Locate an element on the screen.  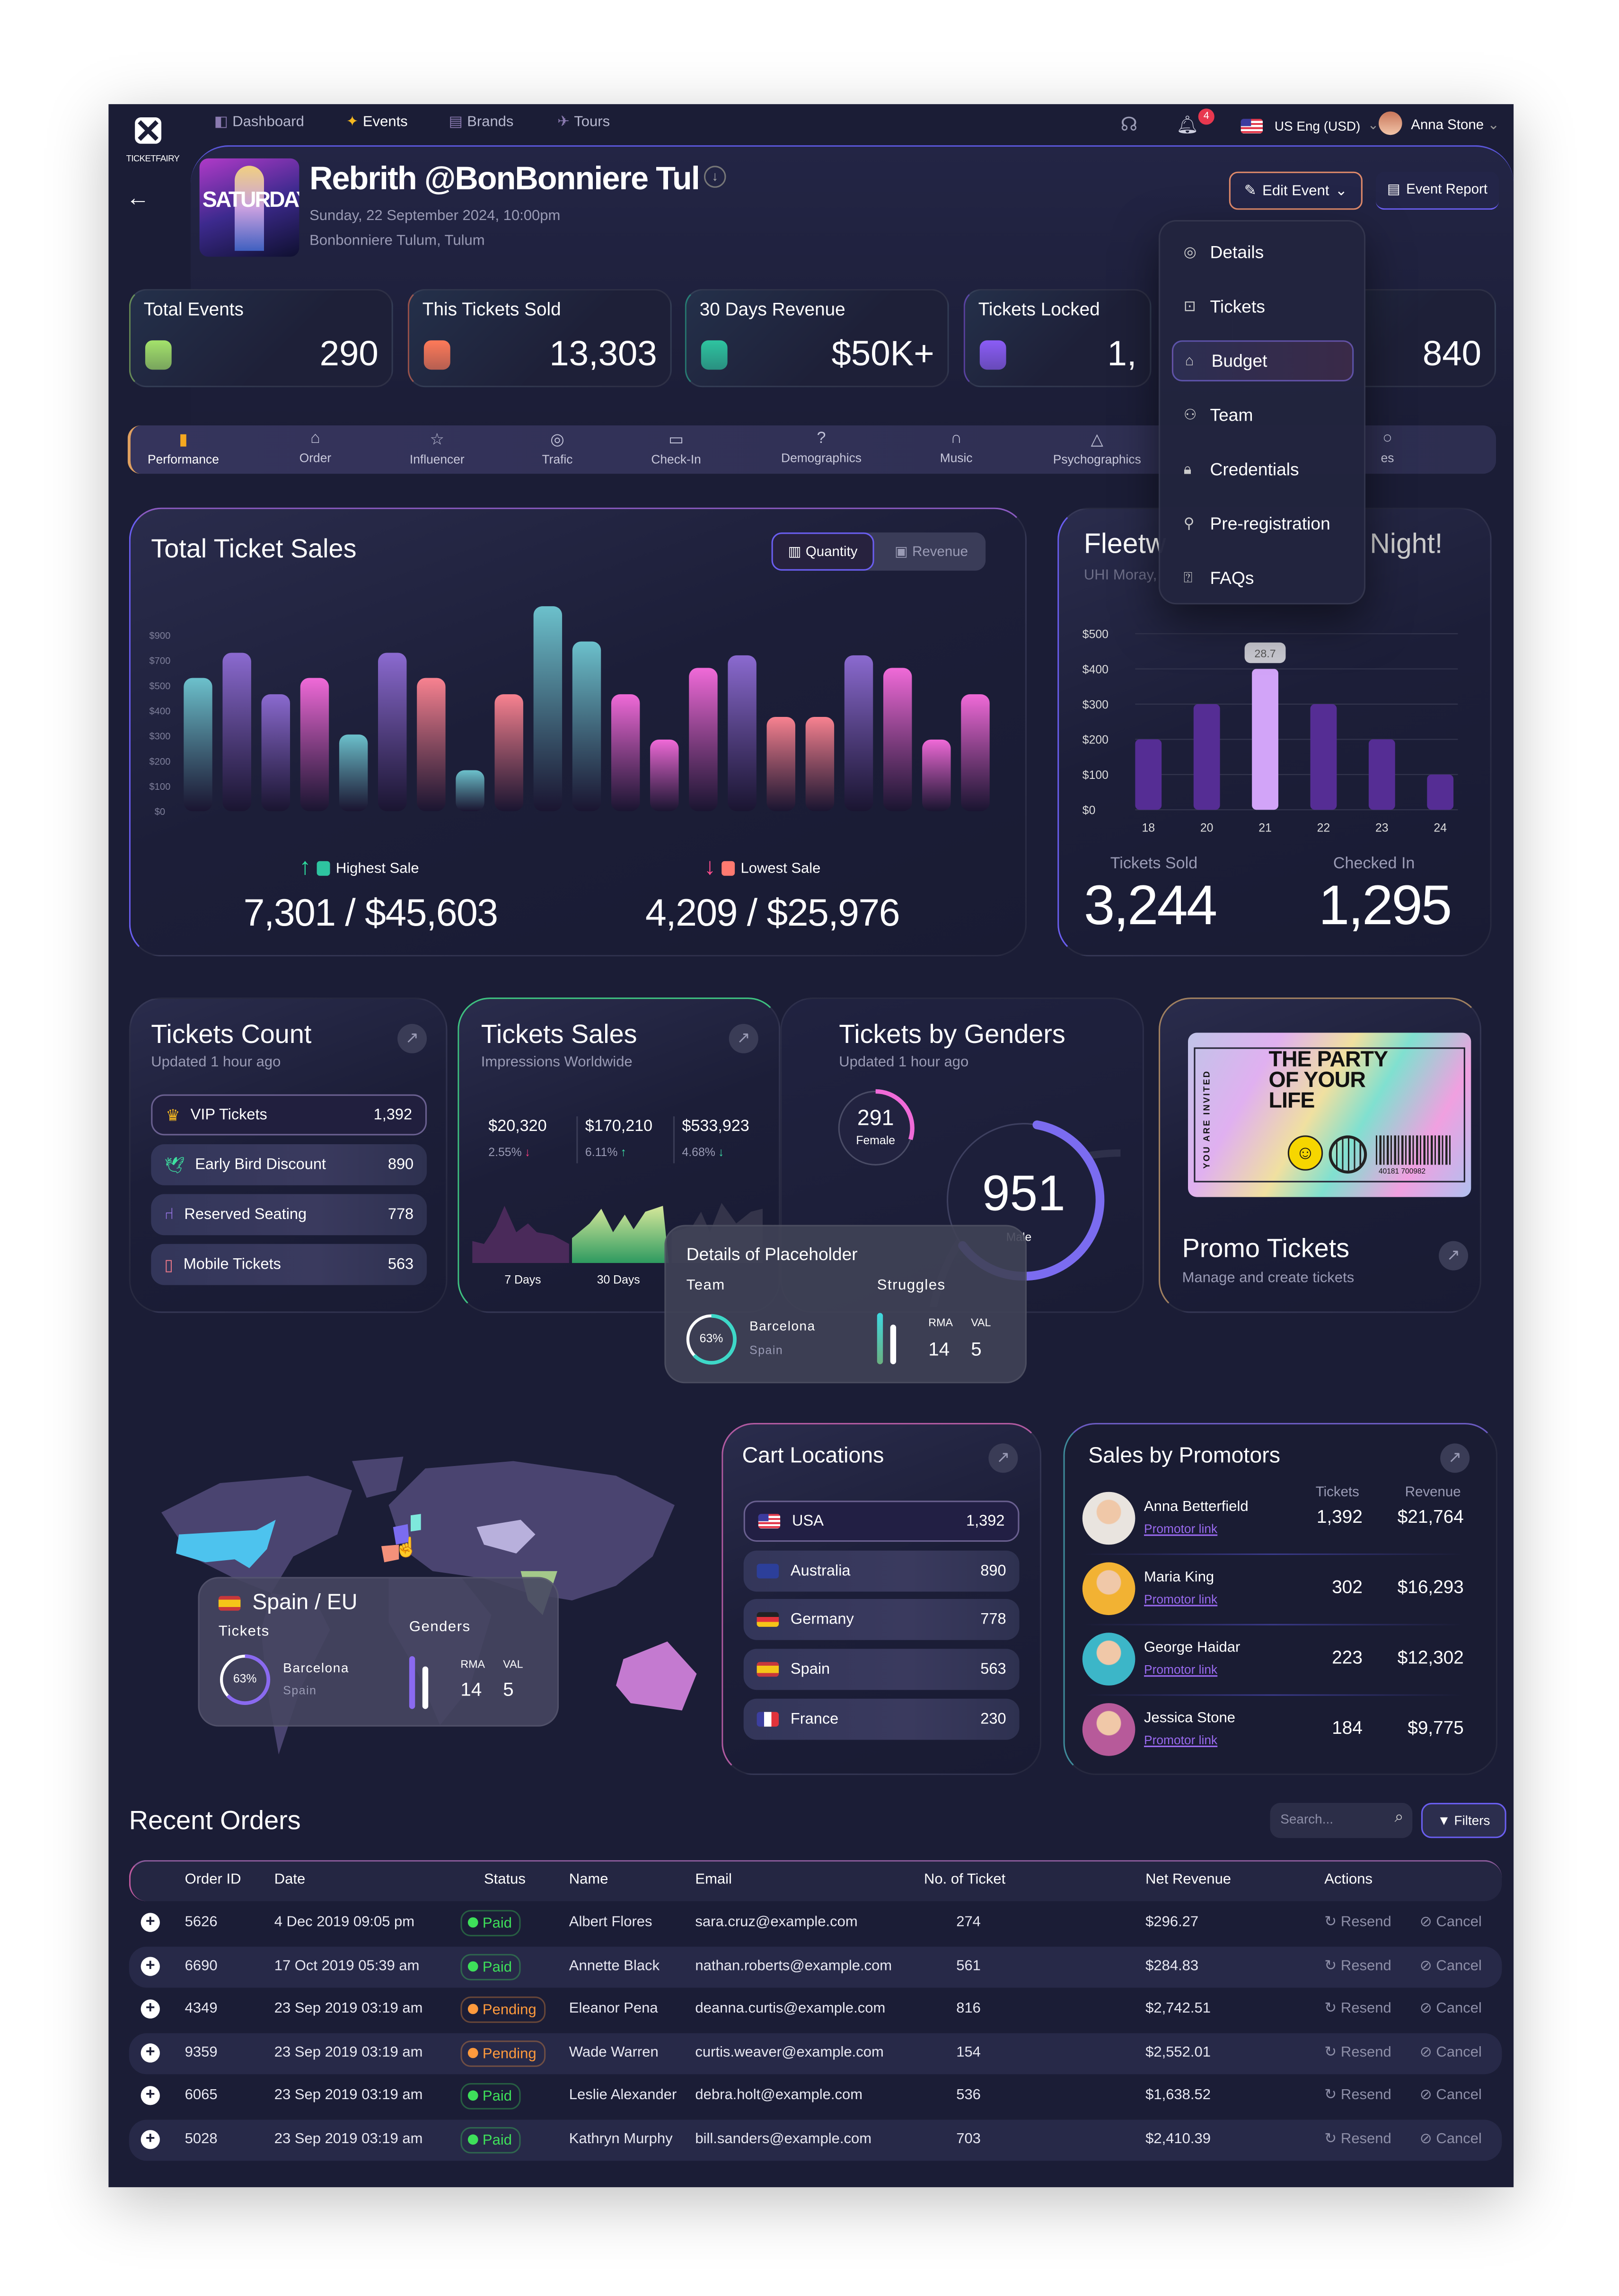
menu-item-credentials: 🔒︎ Credentials is located at coordinates (1263, 469).